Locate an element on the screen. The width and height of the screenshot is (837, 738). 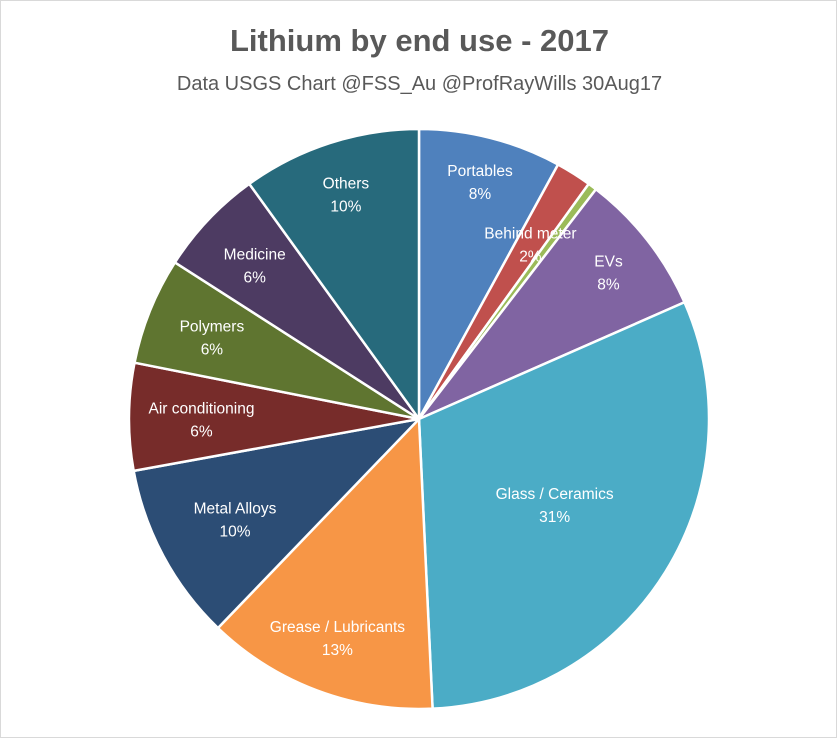
slice-label-portables: Portables is located at coordinates (480, 171).